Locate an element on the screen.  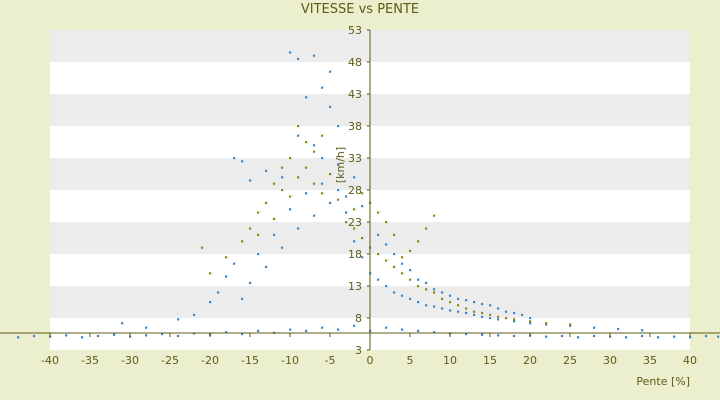
x-tick-labels: -40 -35 -30 -25 -20 -15 -10 -5 0 5 10 15 20 25 30 35 40 is located at coordinates (369, 350).